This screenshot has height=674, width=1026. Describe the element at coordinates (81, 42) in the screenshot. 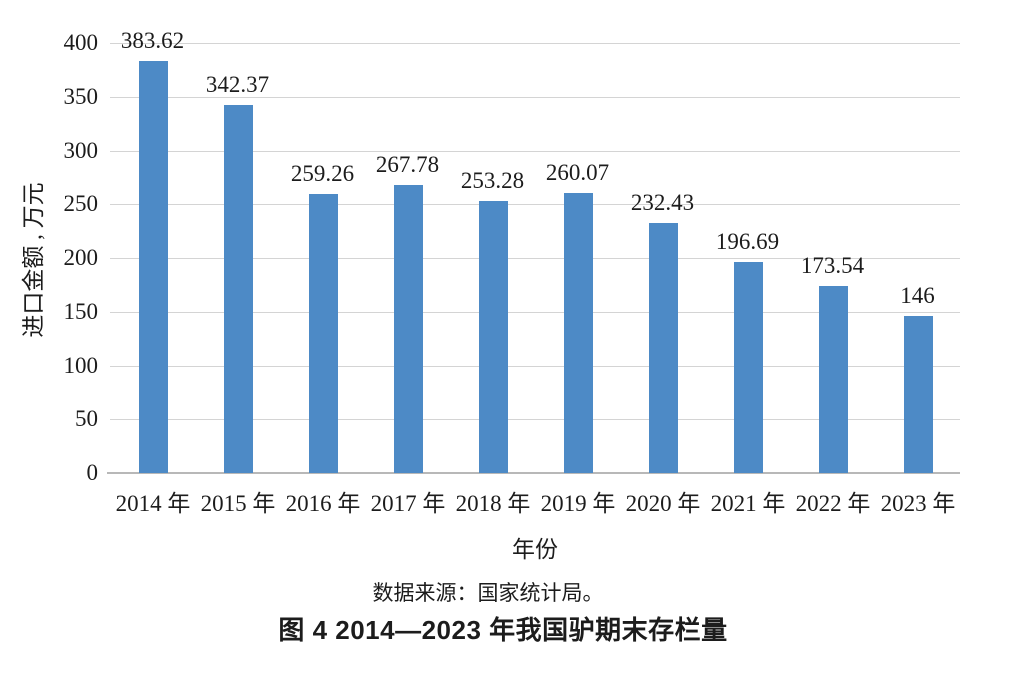

I see `y-tick-label: 400` at that location.